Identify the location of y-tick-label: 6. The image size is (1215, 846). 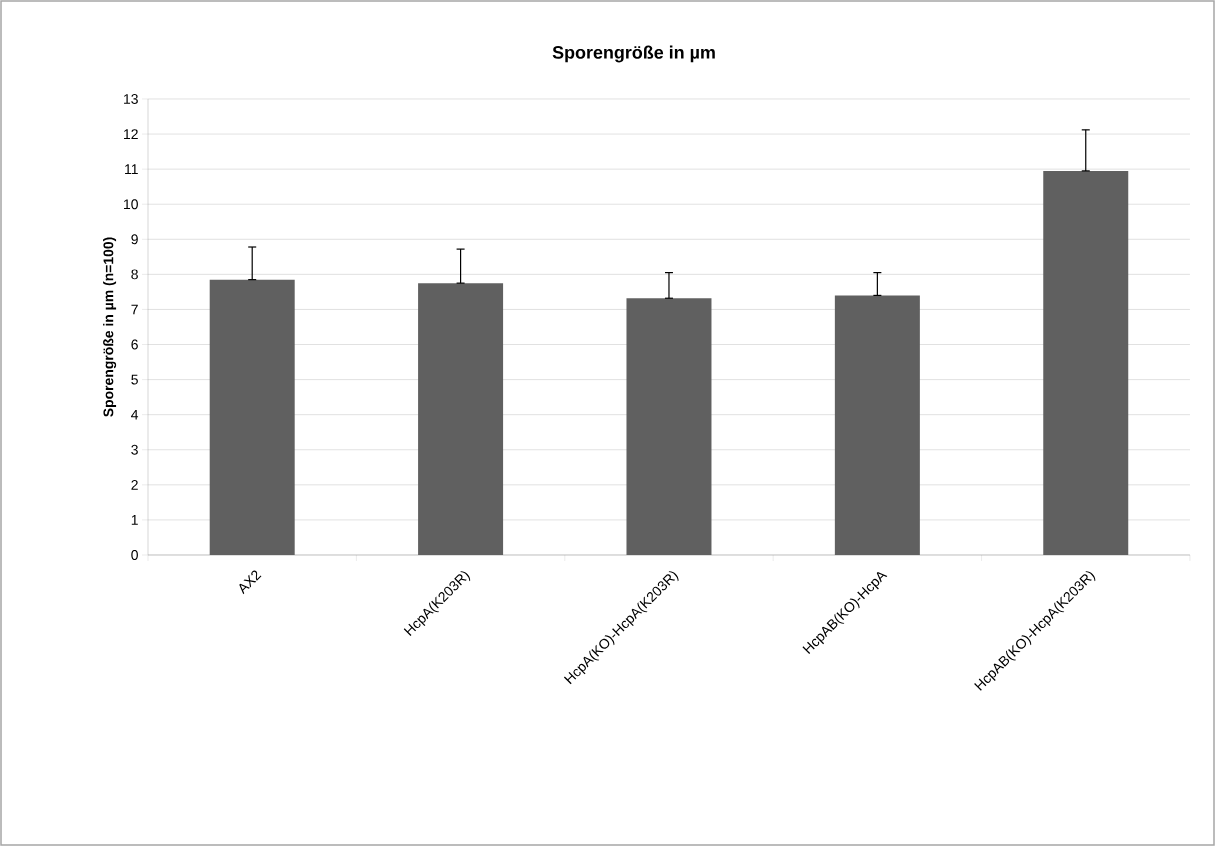
(134, 344).